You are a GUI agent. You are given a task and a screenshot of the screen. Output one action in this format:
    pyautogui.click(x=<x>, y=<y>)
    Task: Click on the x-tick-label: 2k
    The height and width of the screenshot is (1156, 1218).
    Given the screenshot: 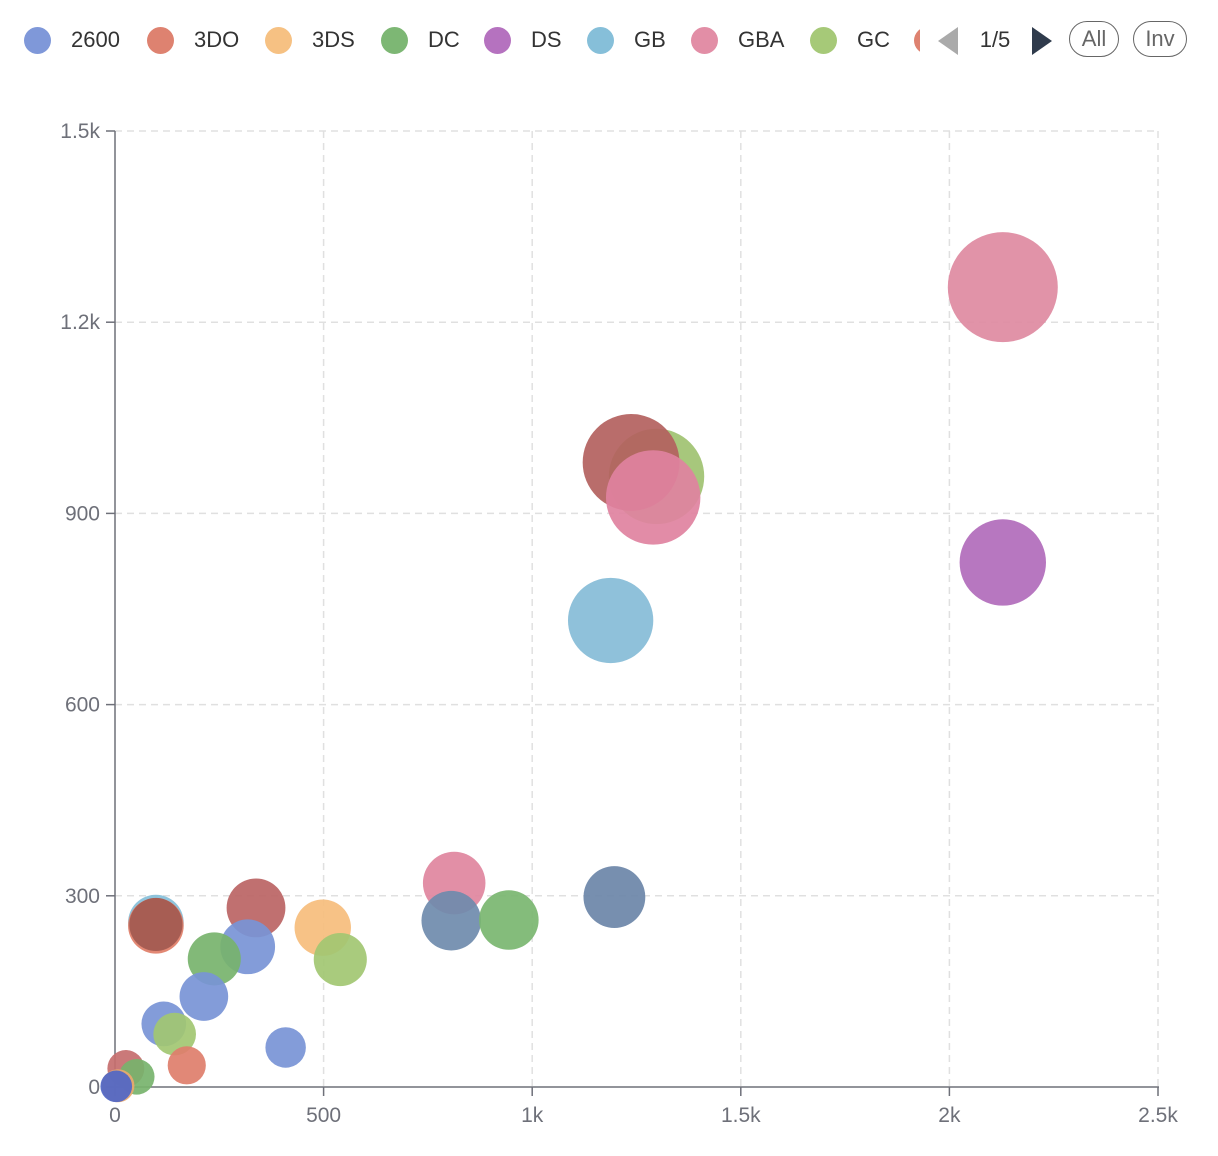 What is the action you would take?
    pyautogui.click(x=949, y=1115)
    